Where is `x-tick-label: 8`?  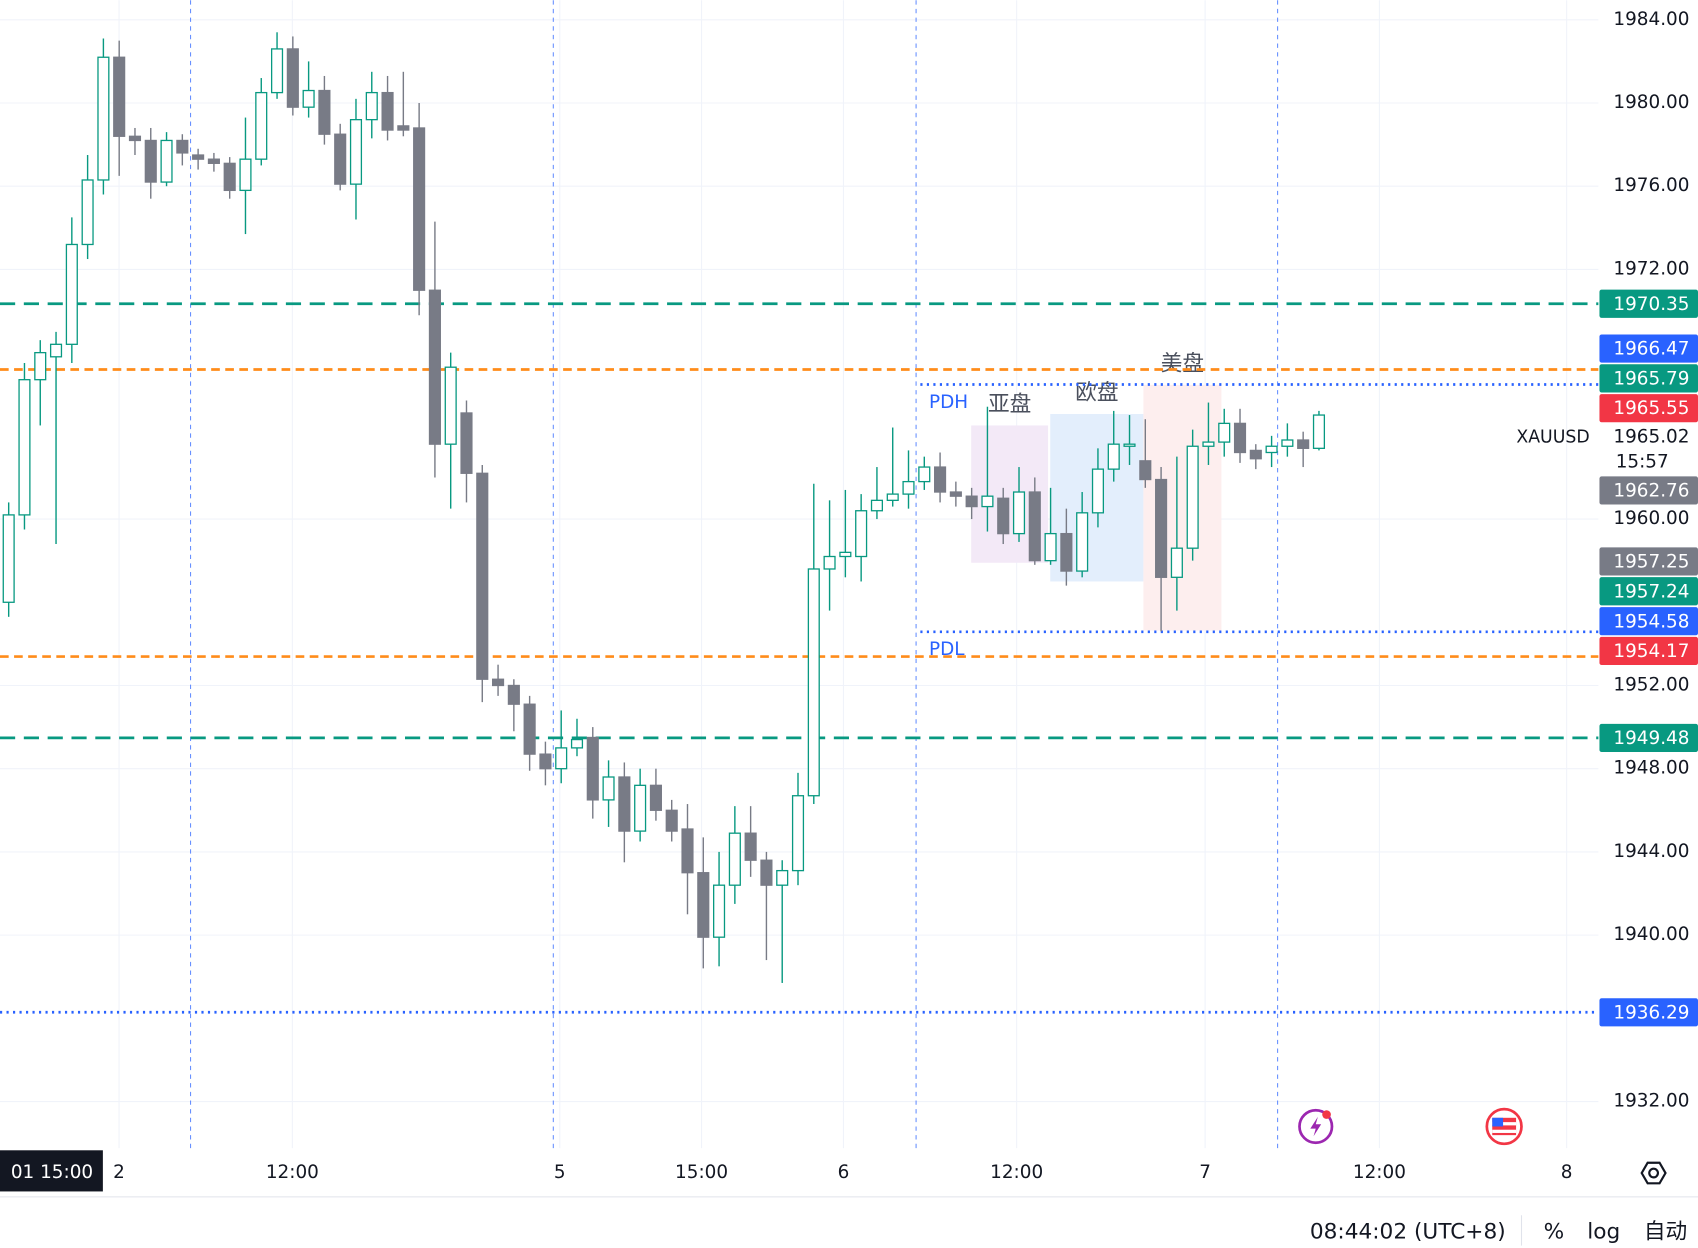
x-tick-label: 8 is located at coordinates (1567, 1172).